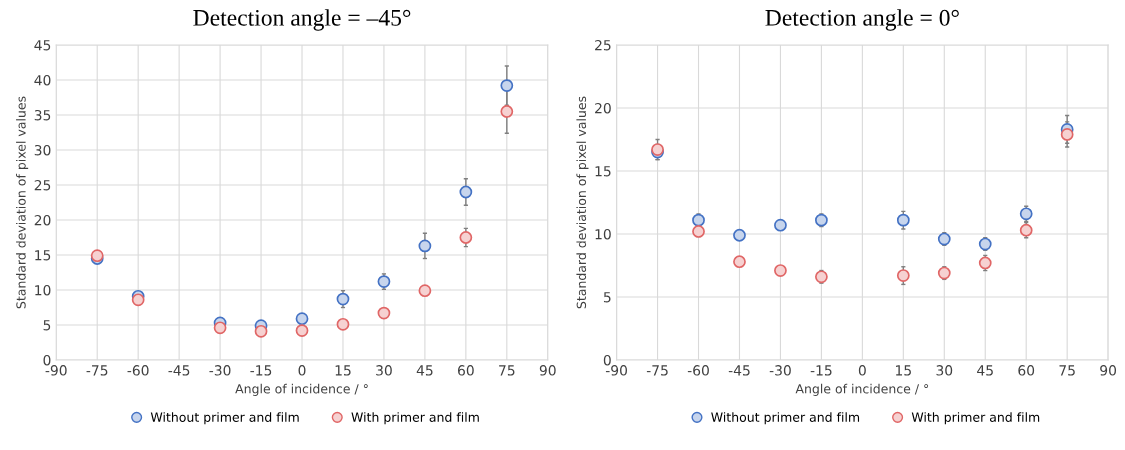 This screenshot has width=1125, height=450. Describe the element at coordinates (42, 80) in the screenshot. I see `y-tick-label: 40` at that location.